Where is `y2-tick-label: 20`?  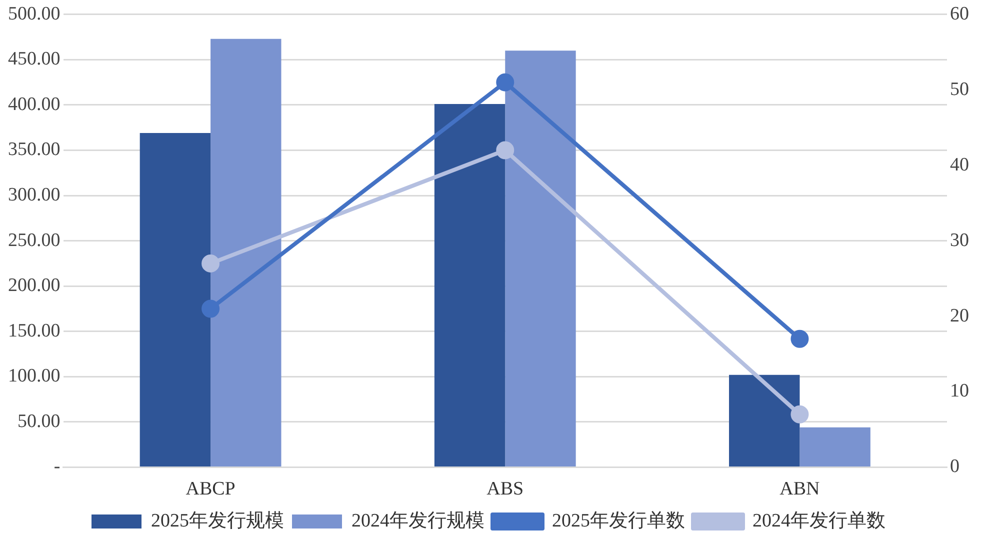 y2-tick-label: 20 is located at coordinates (959, 315).